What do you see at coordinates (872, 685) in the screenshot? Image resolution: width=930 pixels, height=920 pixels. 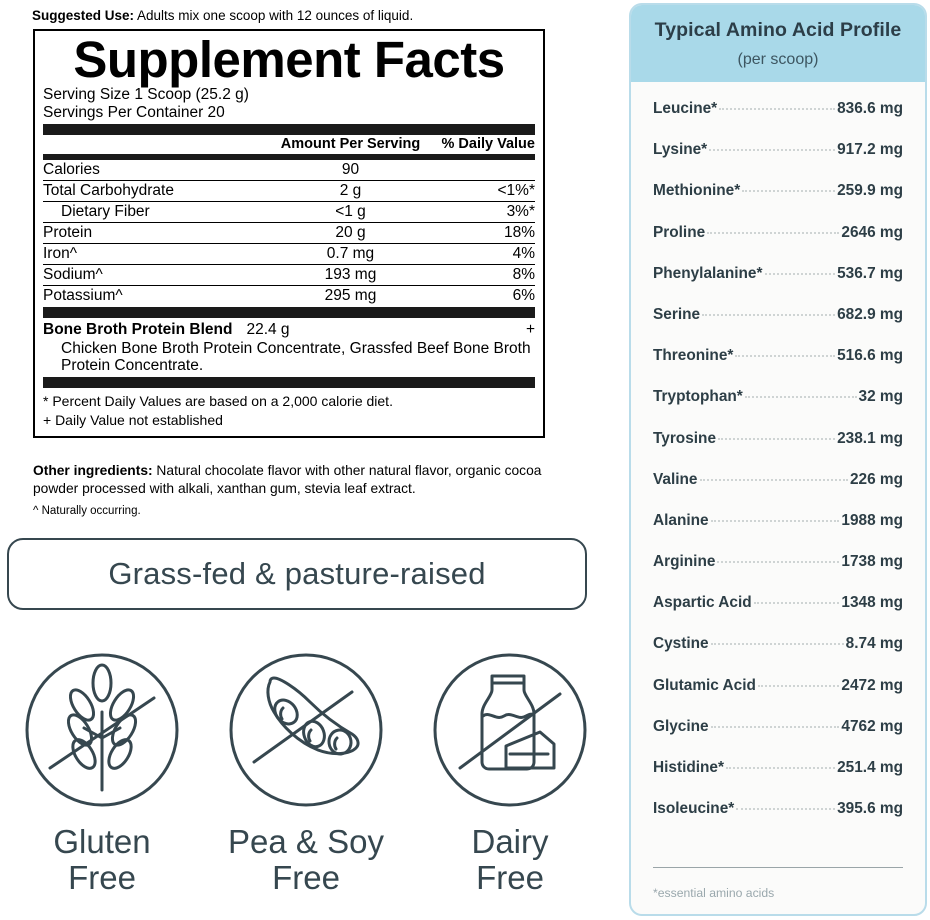 I see `amino-acid-value: 2472 mg` at bounding box center [872, 685].